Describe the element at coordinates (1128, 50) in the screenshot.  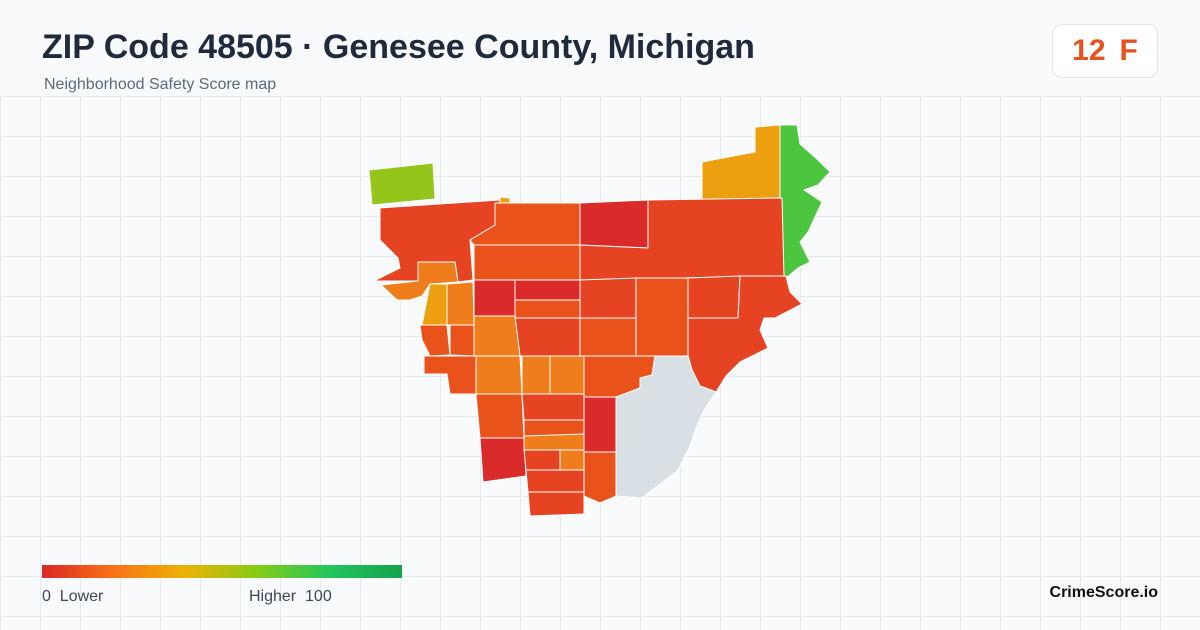
I see `score-grade: F` at that location.